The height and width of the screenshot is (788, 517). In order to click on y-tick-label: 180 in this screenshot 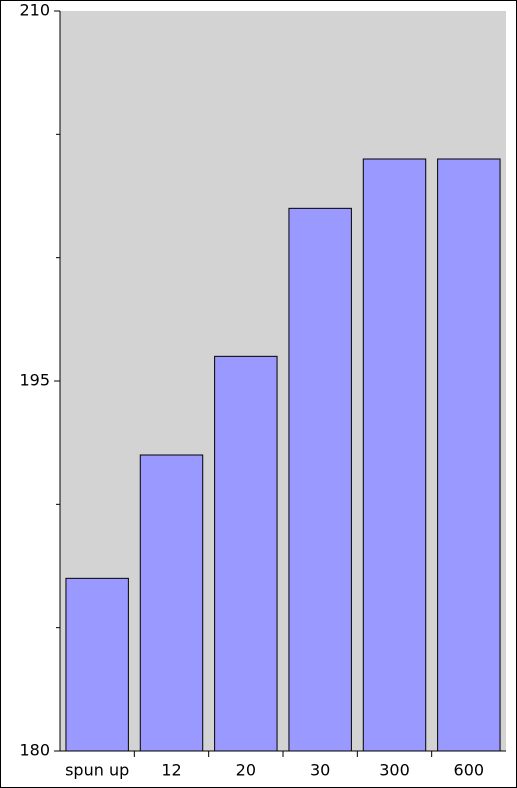, I will do `click(34, 750)`.